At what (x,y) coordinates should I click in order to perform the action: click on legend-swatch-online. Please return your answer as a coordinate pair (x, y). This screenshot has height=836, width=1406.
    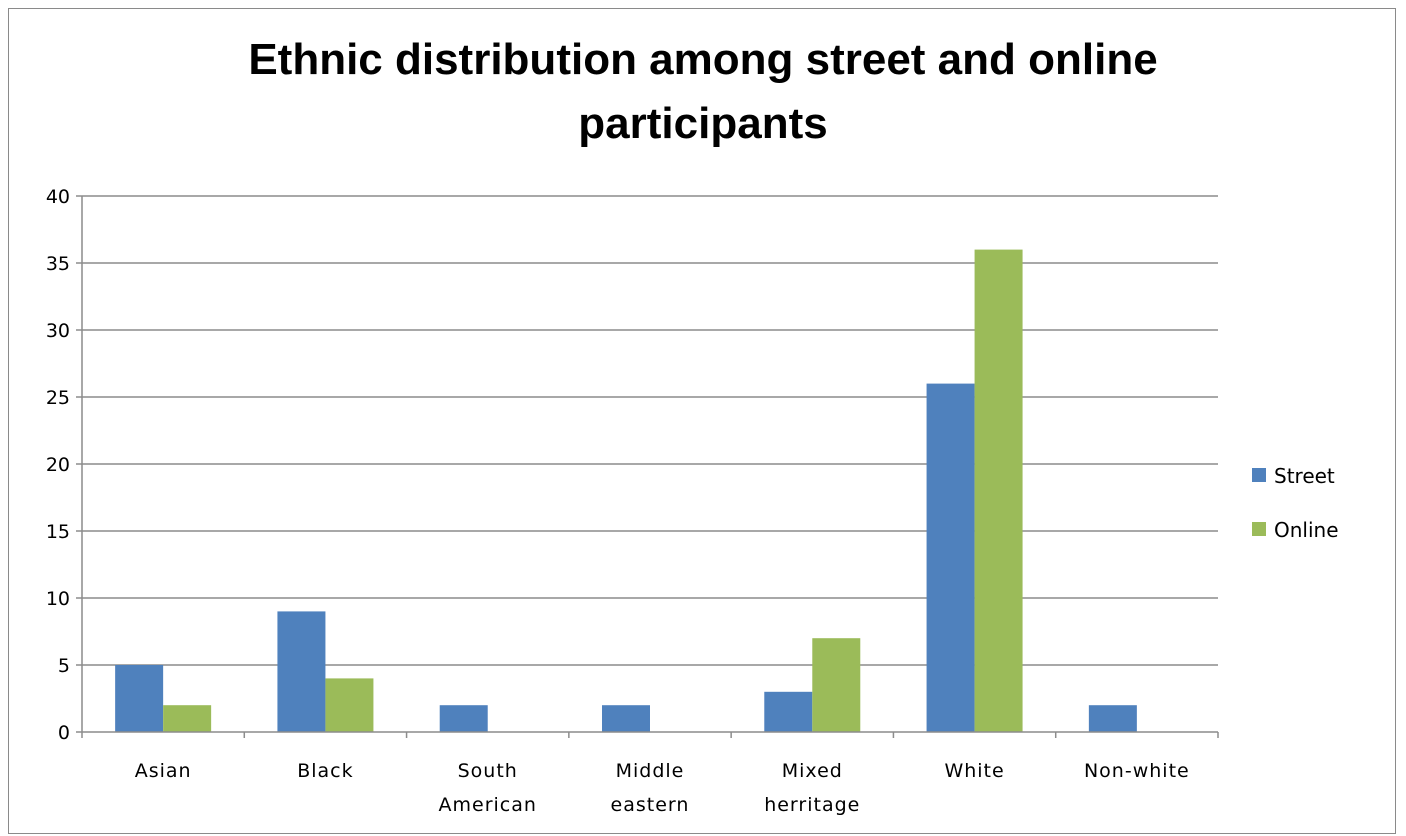
    Looking at the image, I should click on (1259, 529).